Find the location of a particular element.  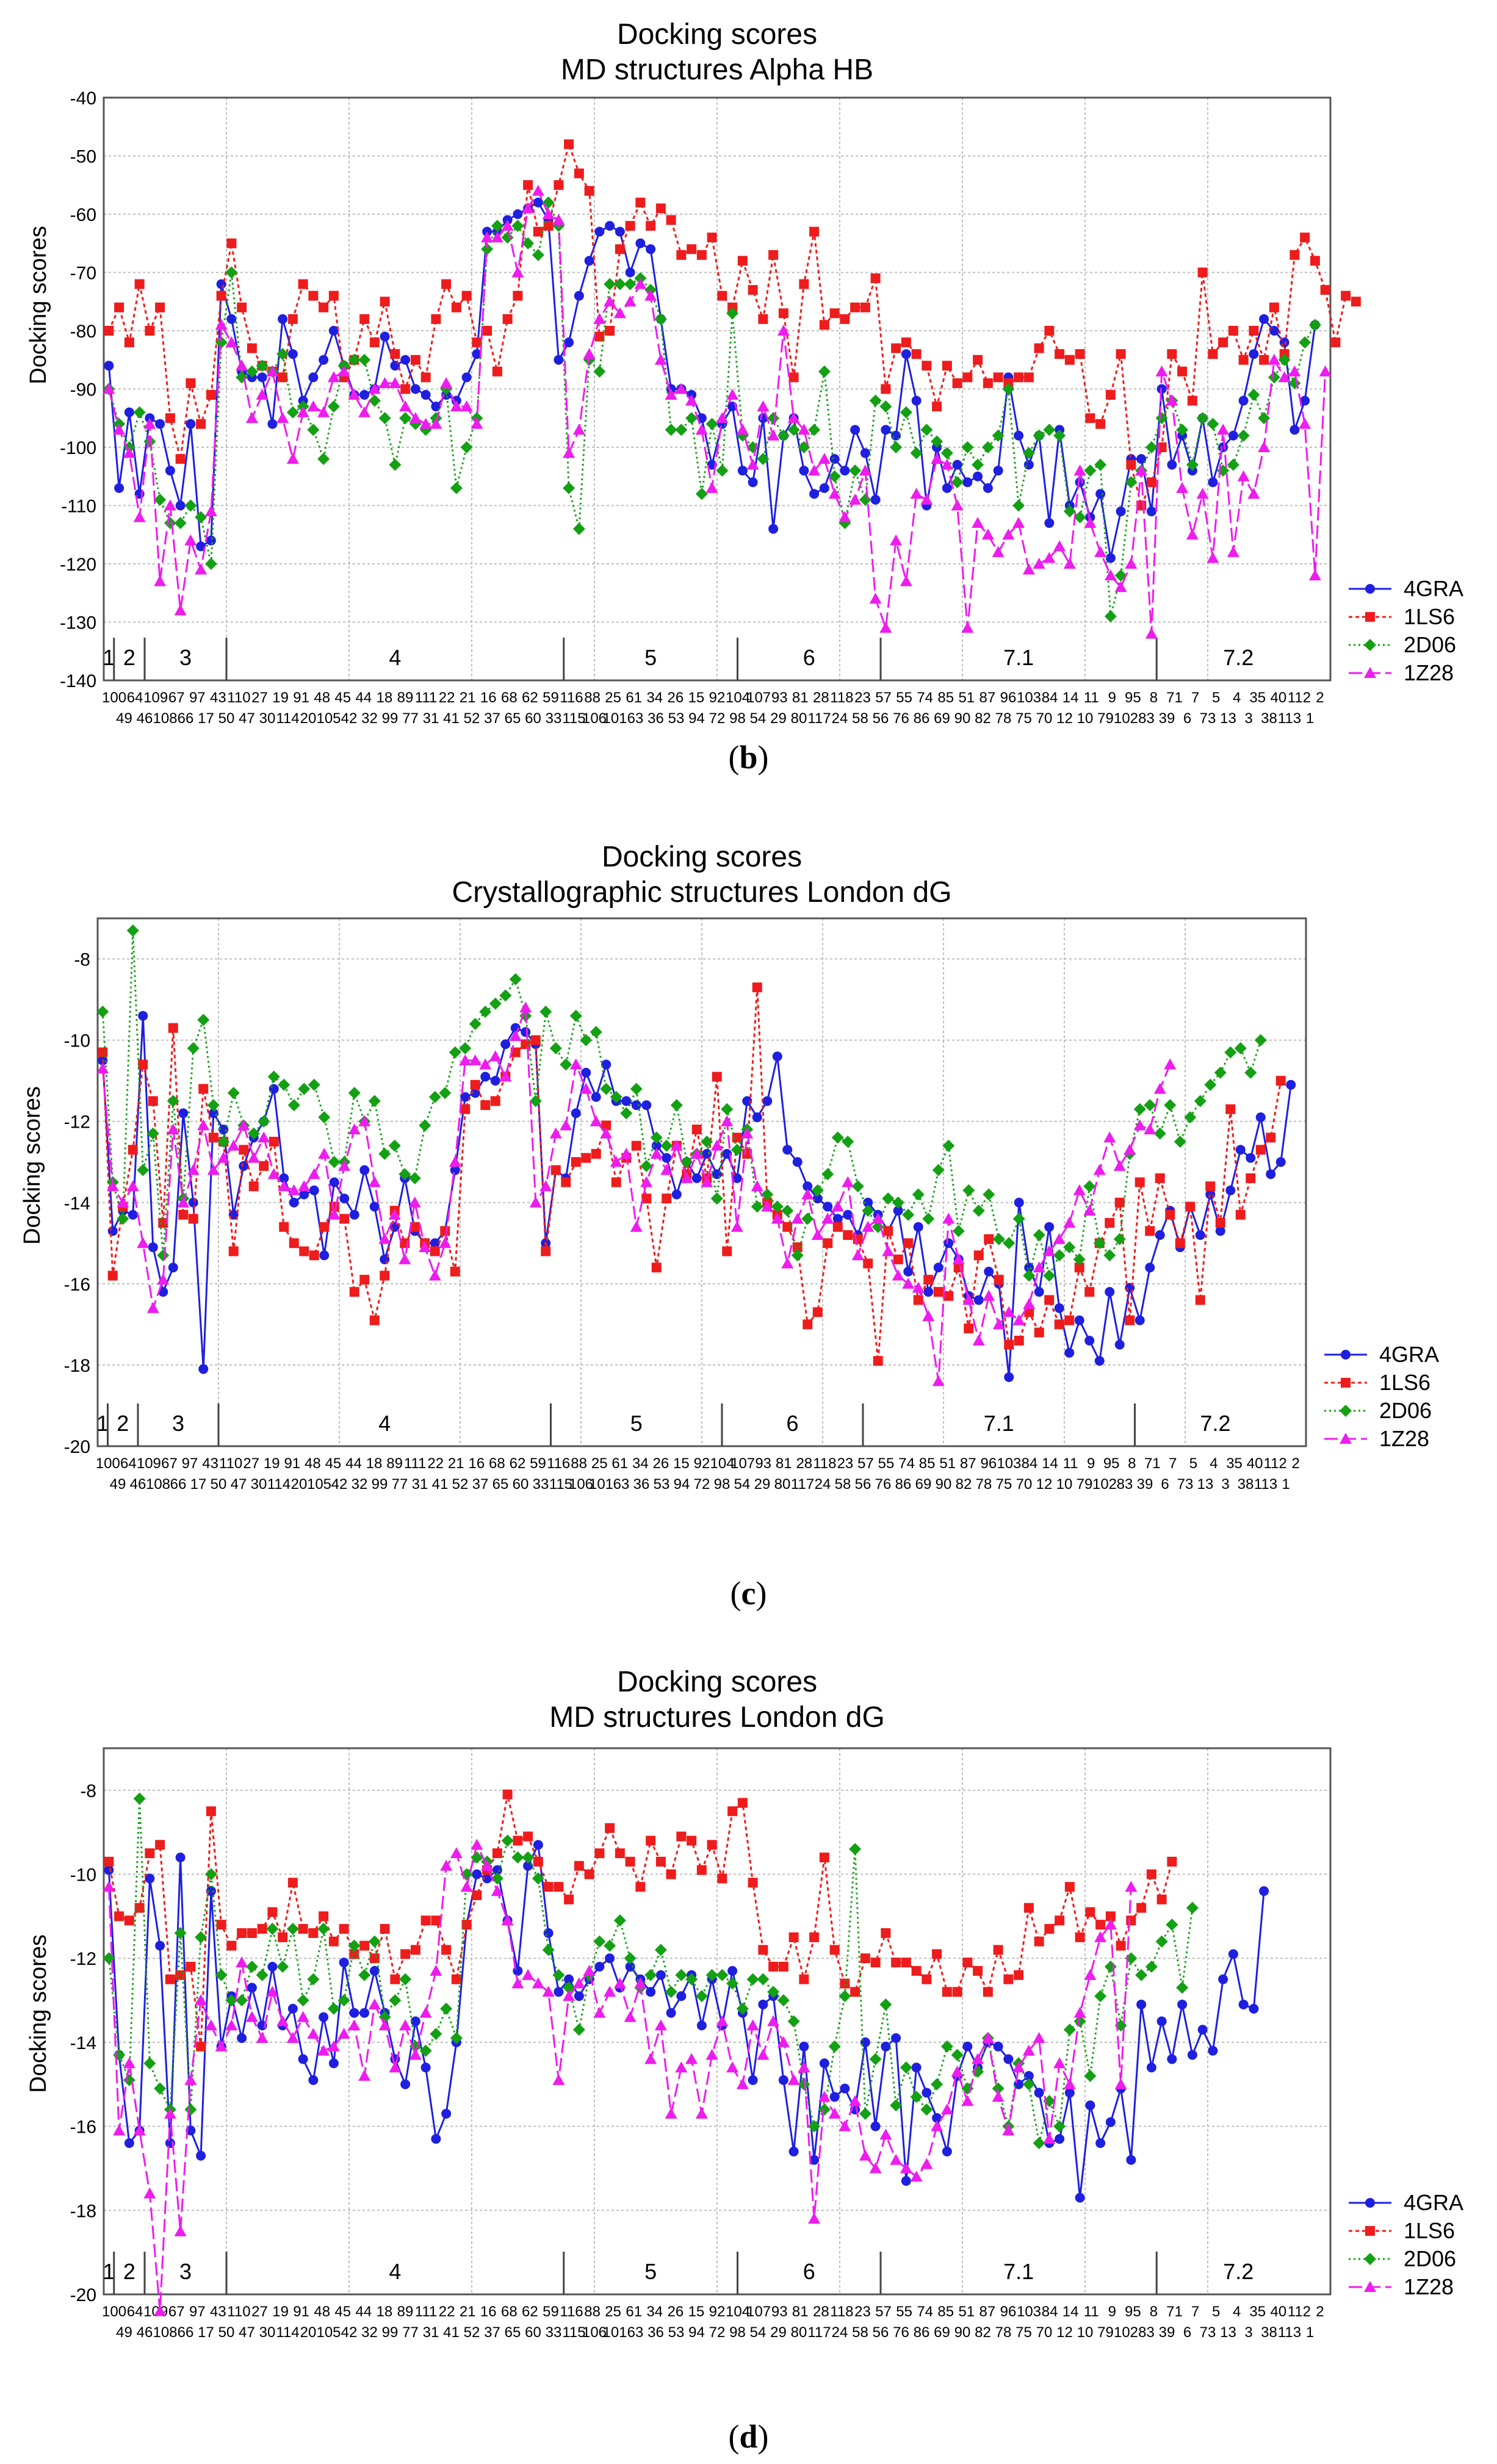

c2-xtick-top-31: 107 is located at coordinates (758, 2312).